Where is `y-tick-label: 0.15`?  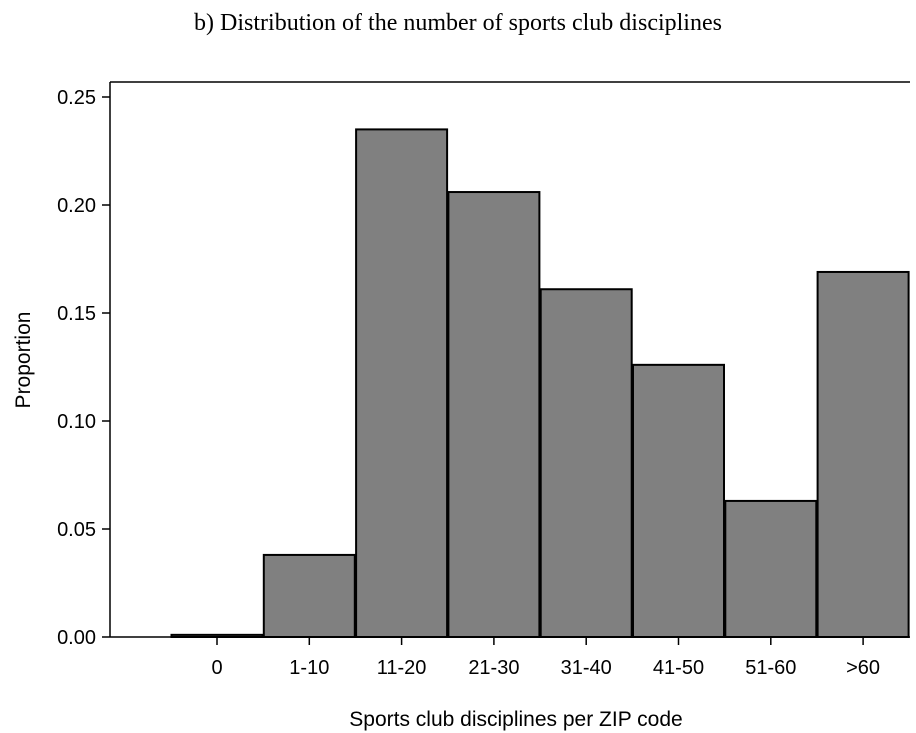 y-tick-label: 0.15 is located at coordinates (76, 314).